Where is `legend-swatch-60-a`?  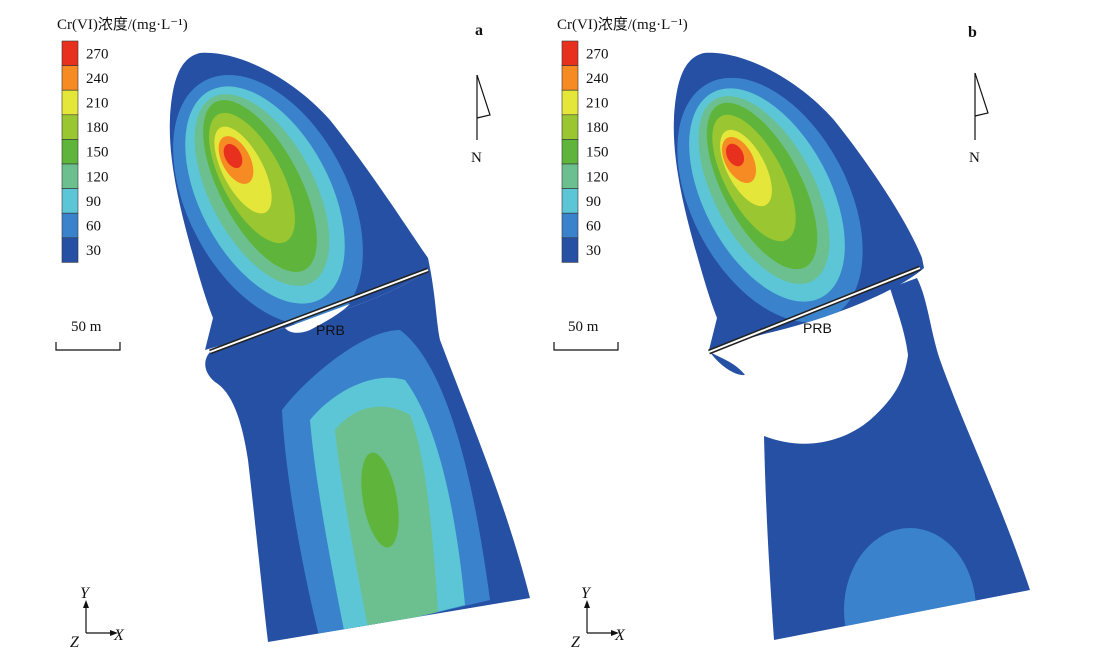
legend-swatch-60-a is located at coordinates (70, 225).